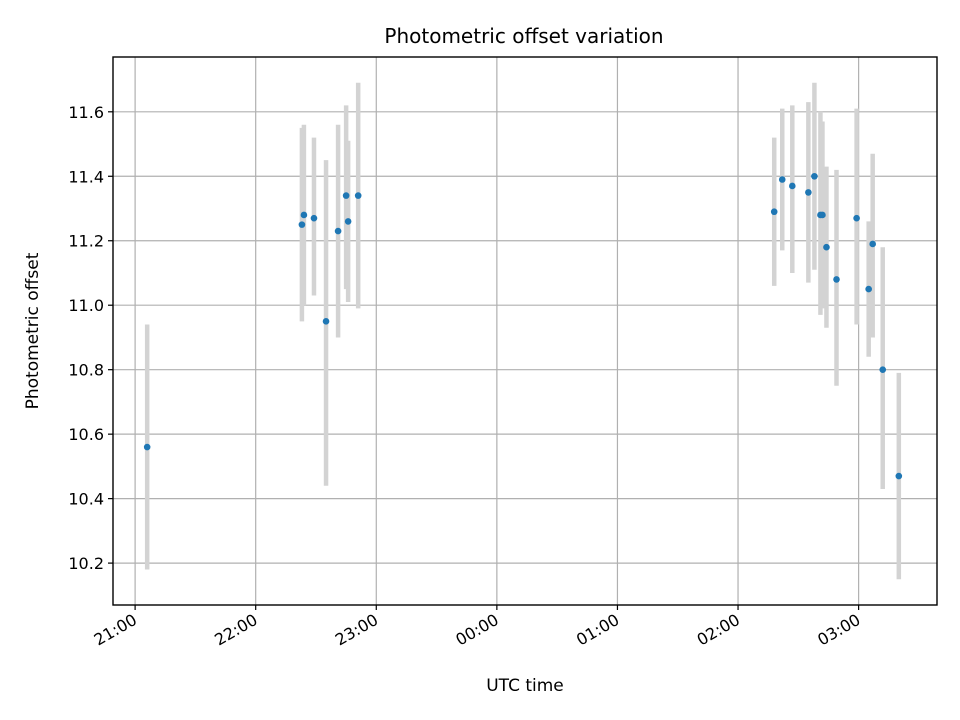  I want to click on y-tick-label: 10.8, so click(86, 370).